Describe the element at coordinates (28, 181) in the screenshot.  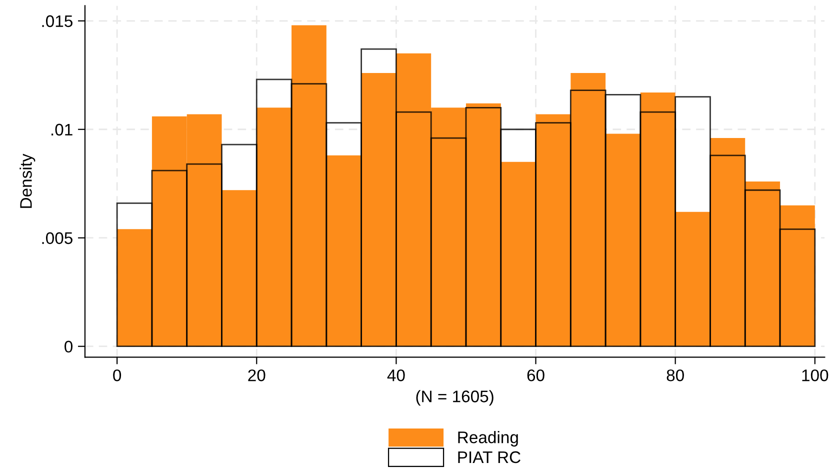
I see `y-axis-title: Density` at that location.